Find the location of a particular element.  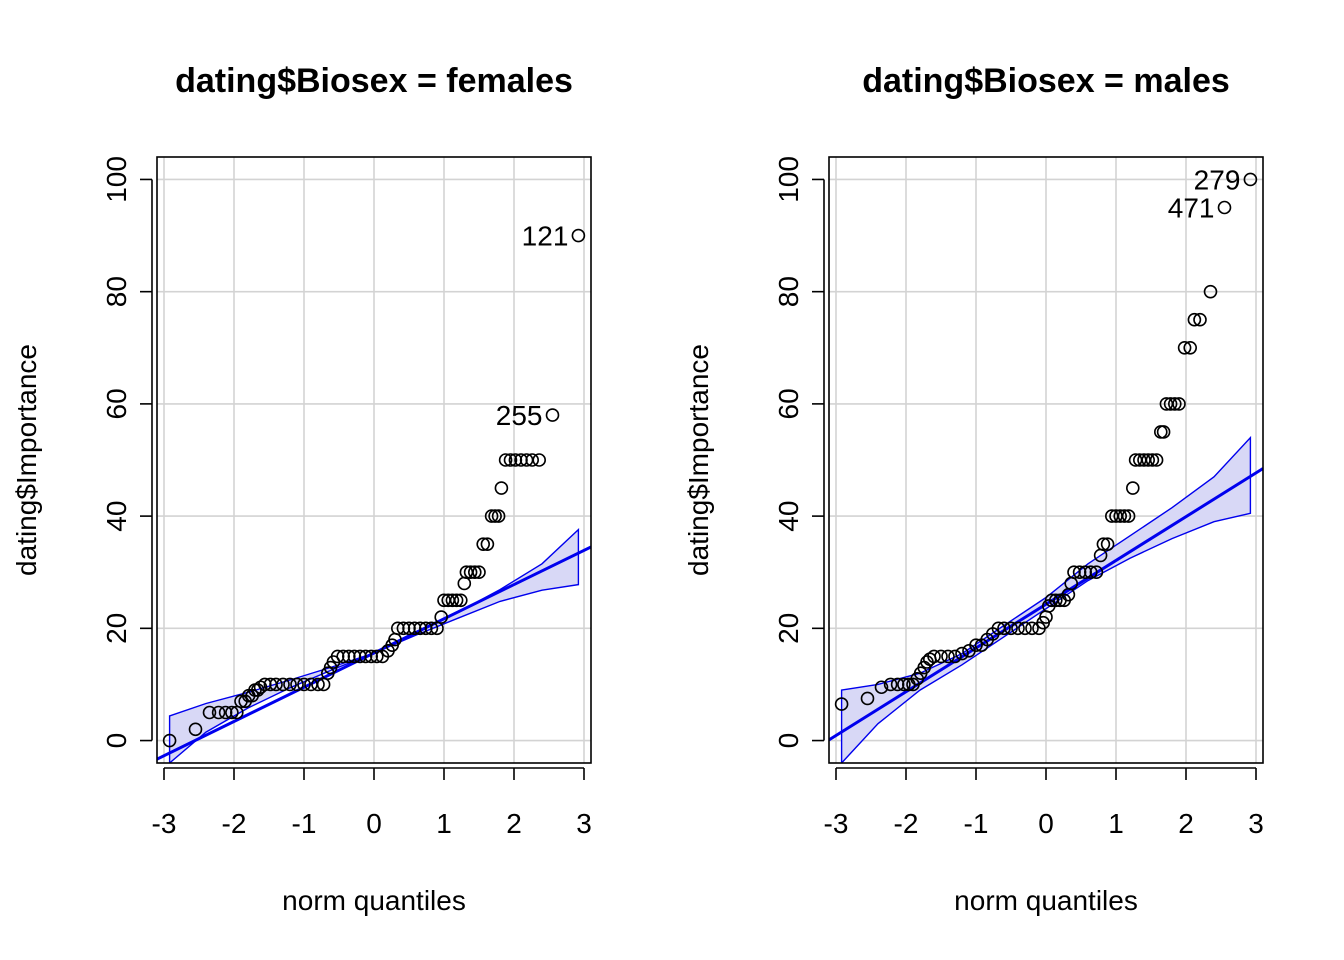

point-label: 279 is located at coordinates (1217, 179).